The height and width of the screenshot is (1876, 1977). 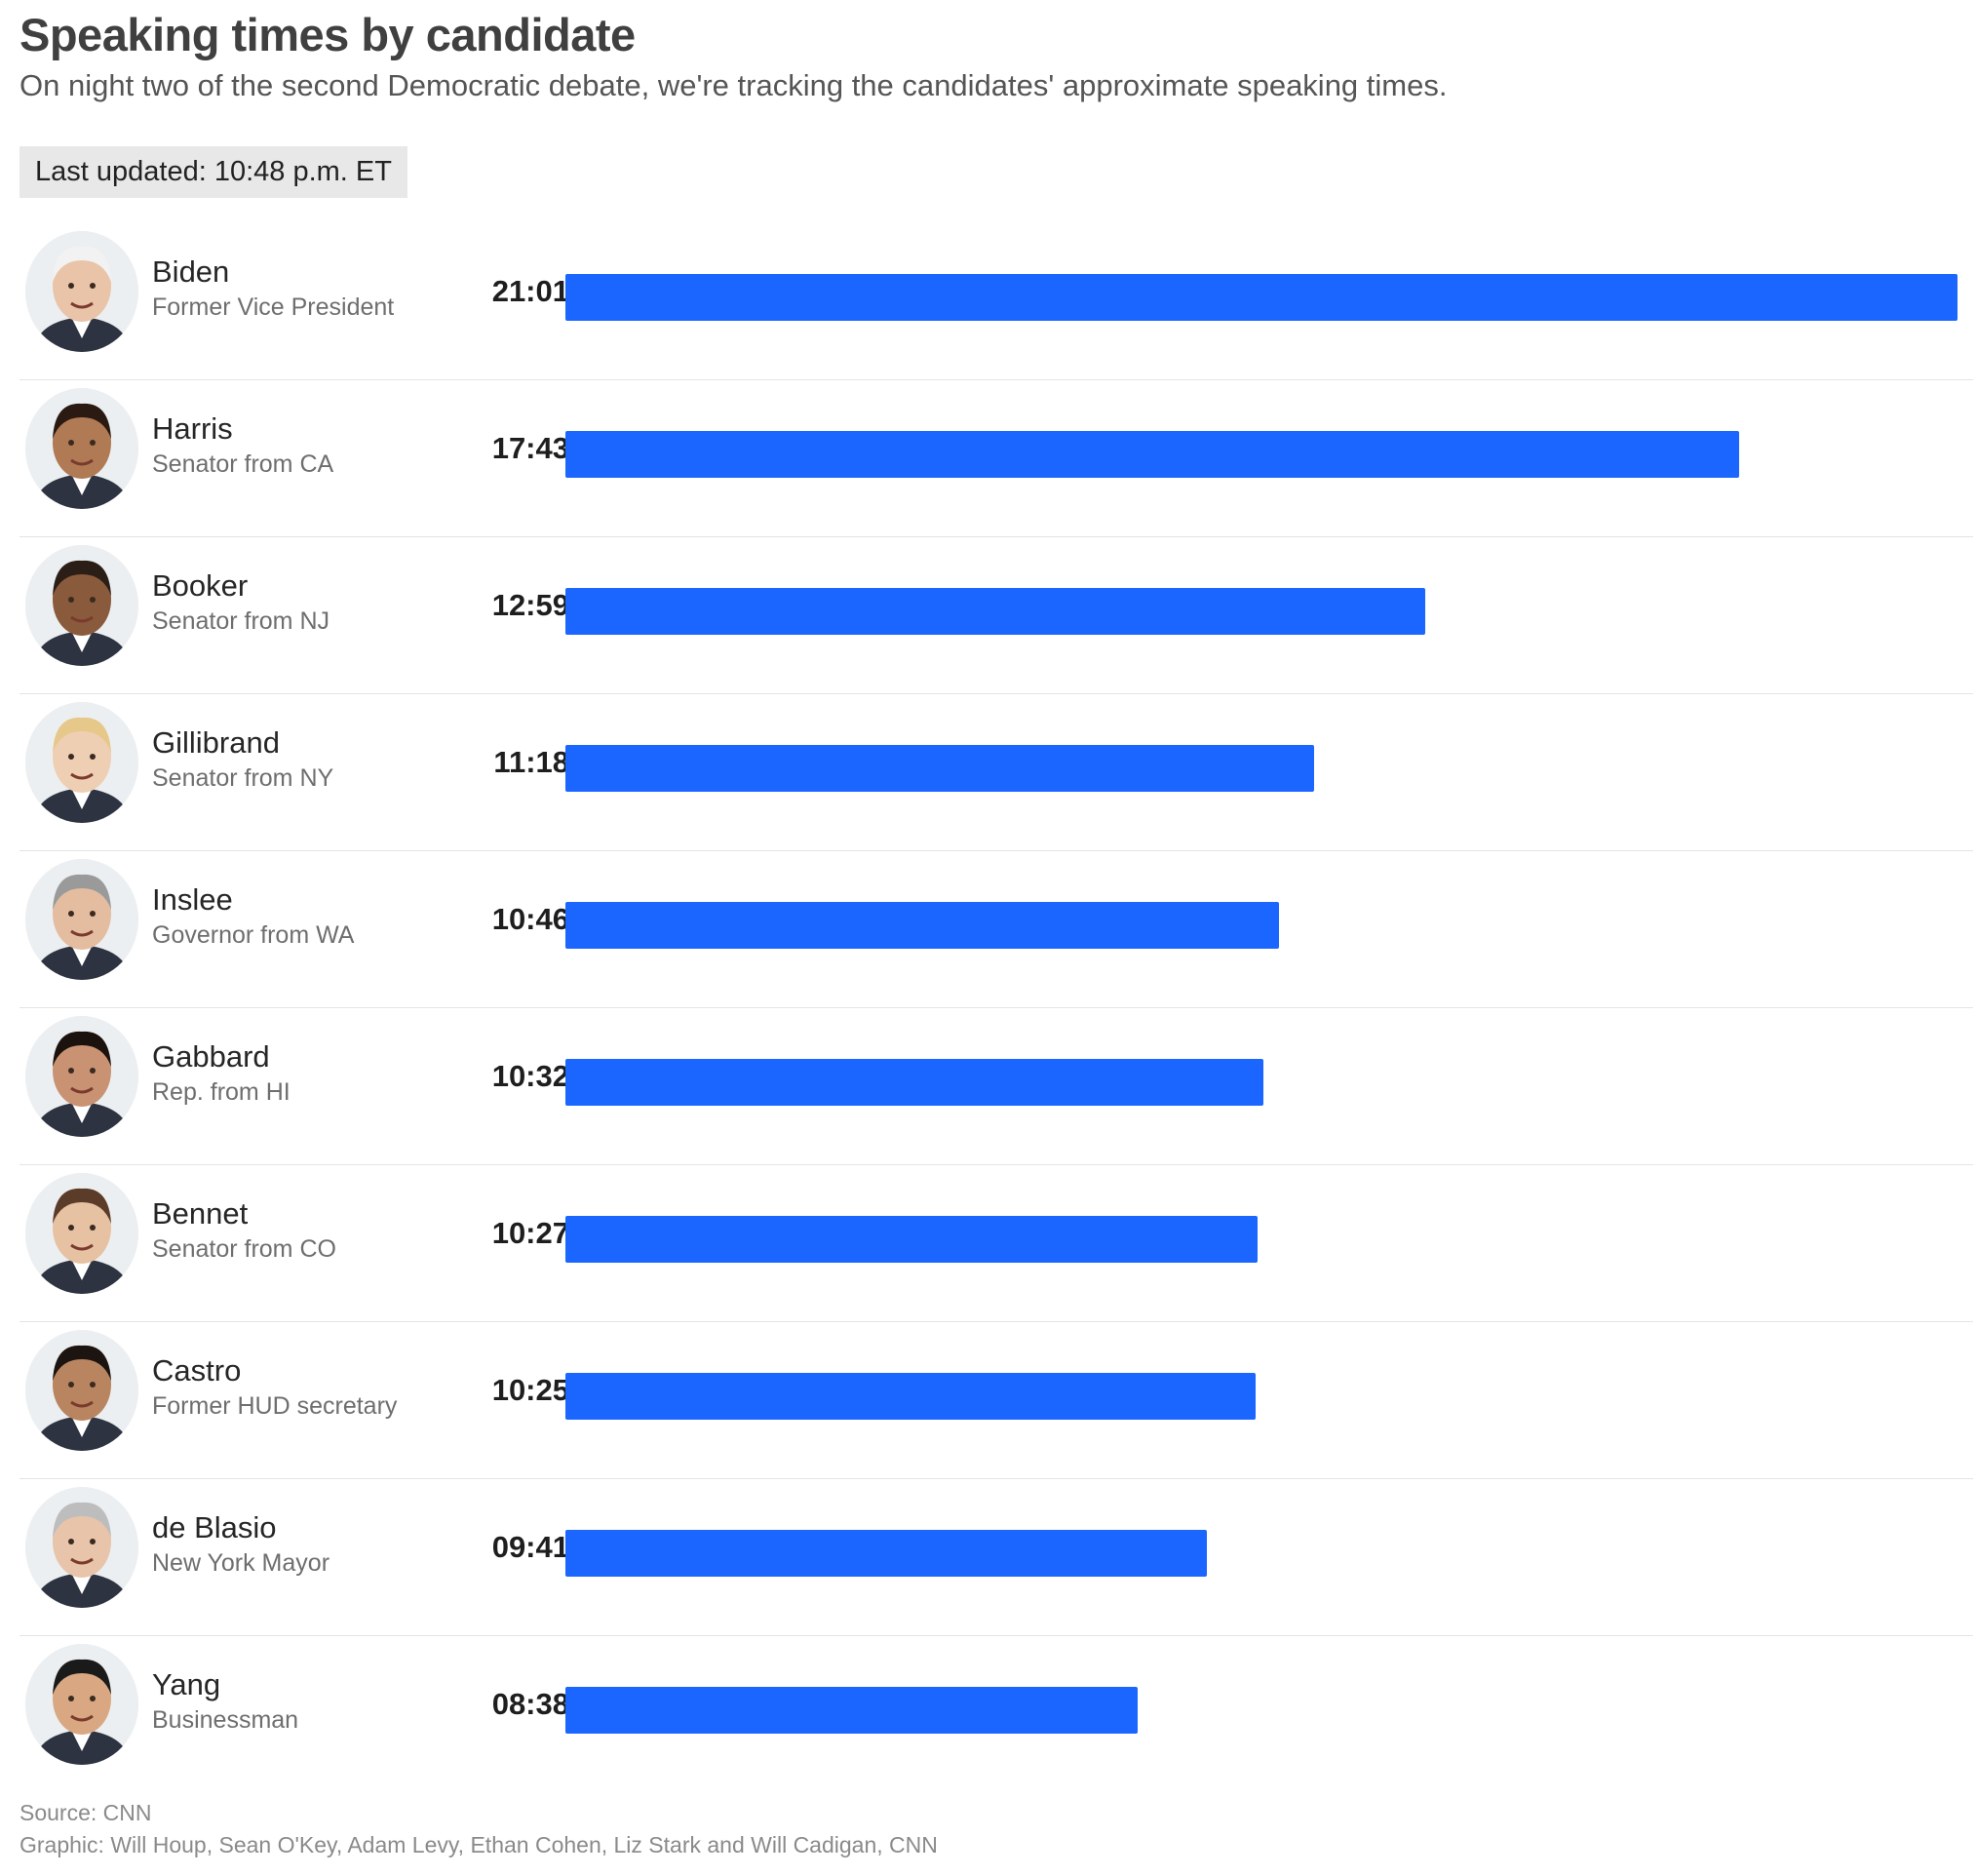 I want to click on candidate-name: Inslee, so click(x=192, y=899).